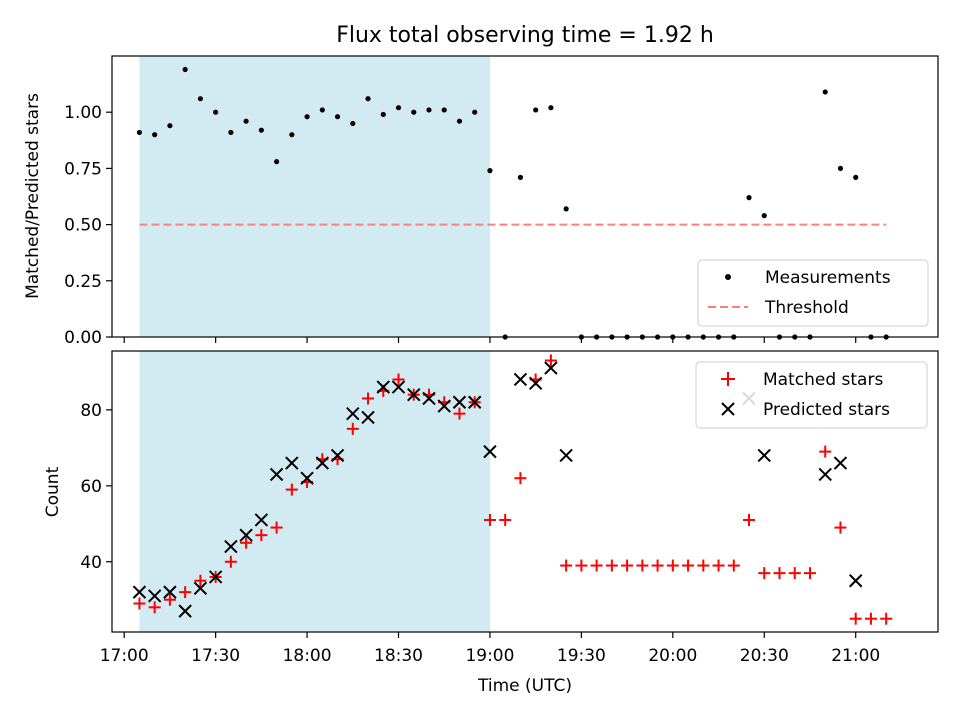  What do you see at coordinates (672, 656) in the screenshot?
I see `count-x-tick-label: 20:00` at bounding box center [672, 656].